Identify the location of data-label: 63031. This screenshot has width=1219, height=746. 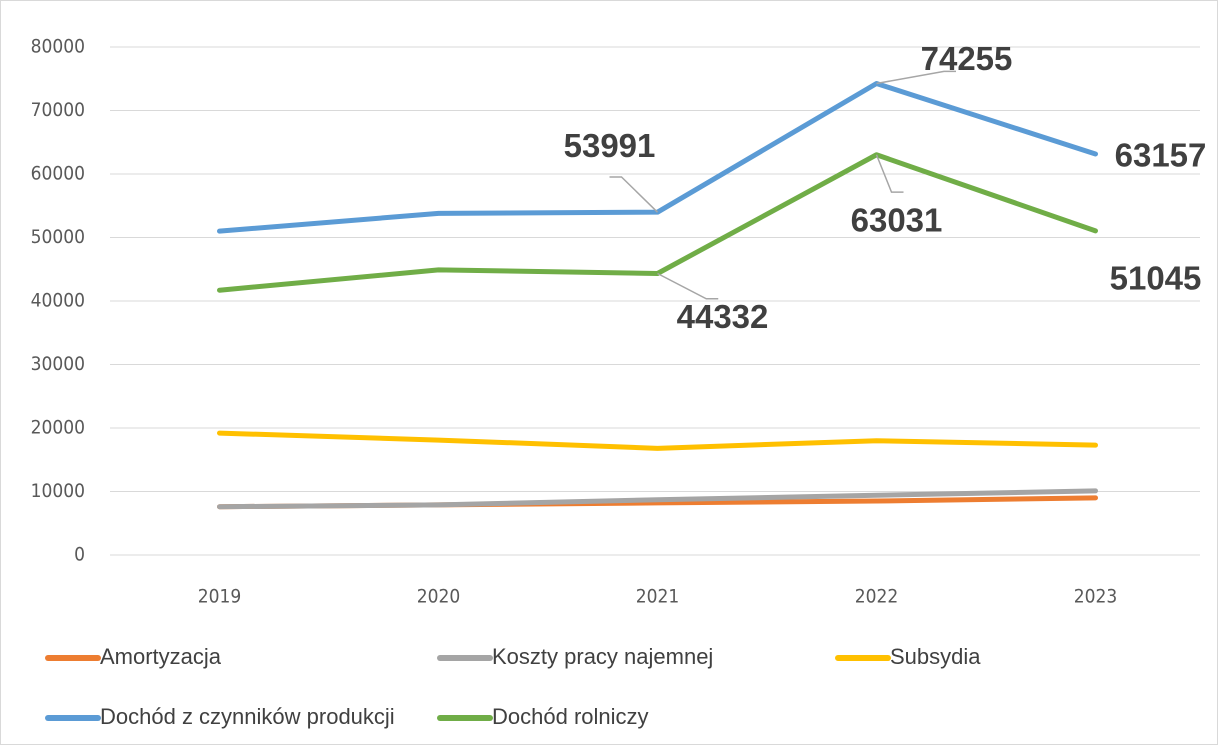
(897, 219).